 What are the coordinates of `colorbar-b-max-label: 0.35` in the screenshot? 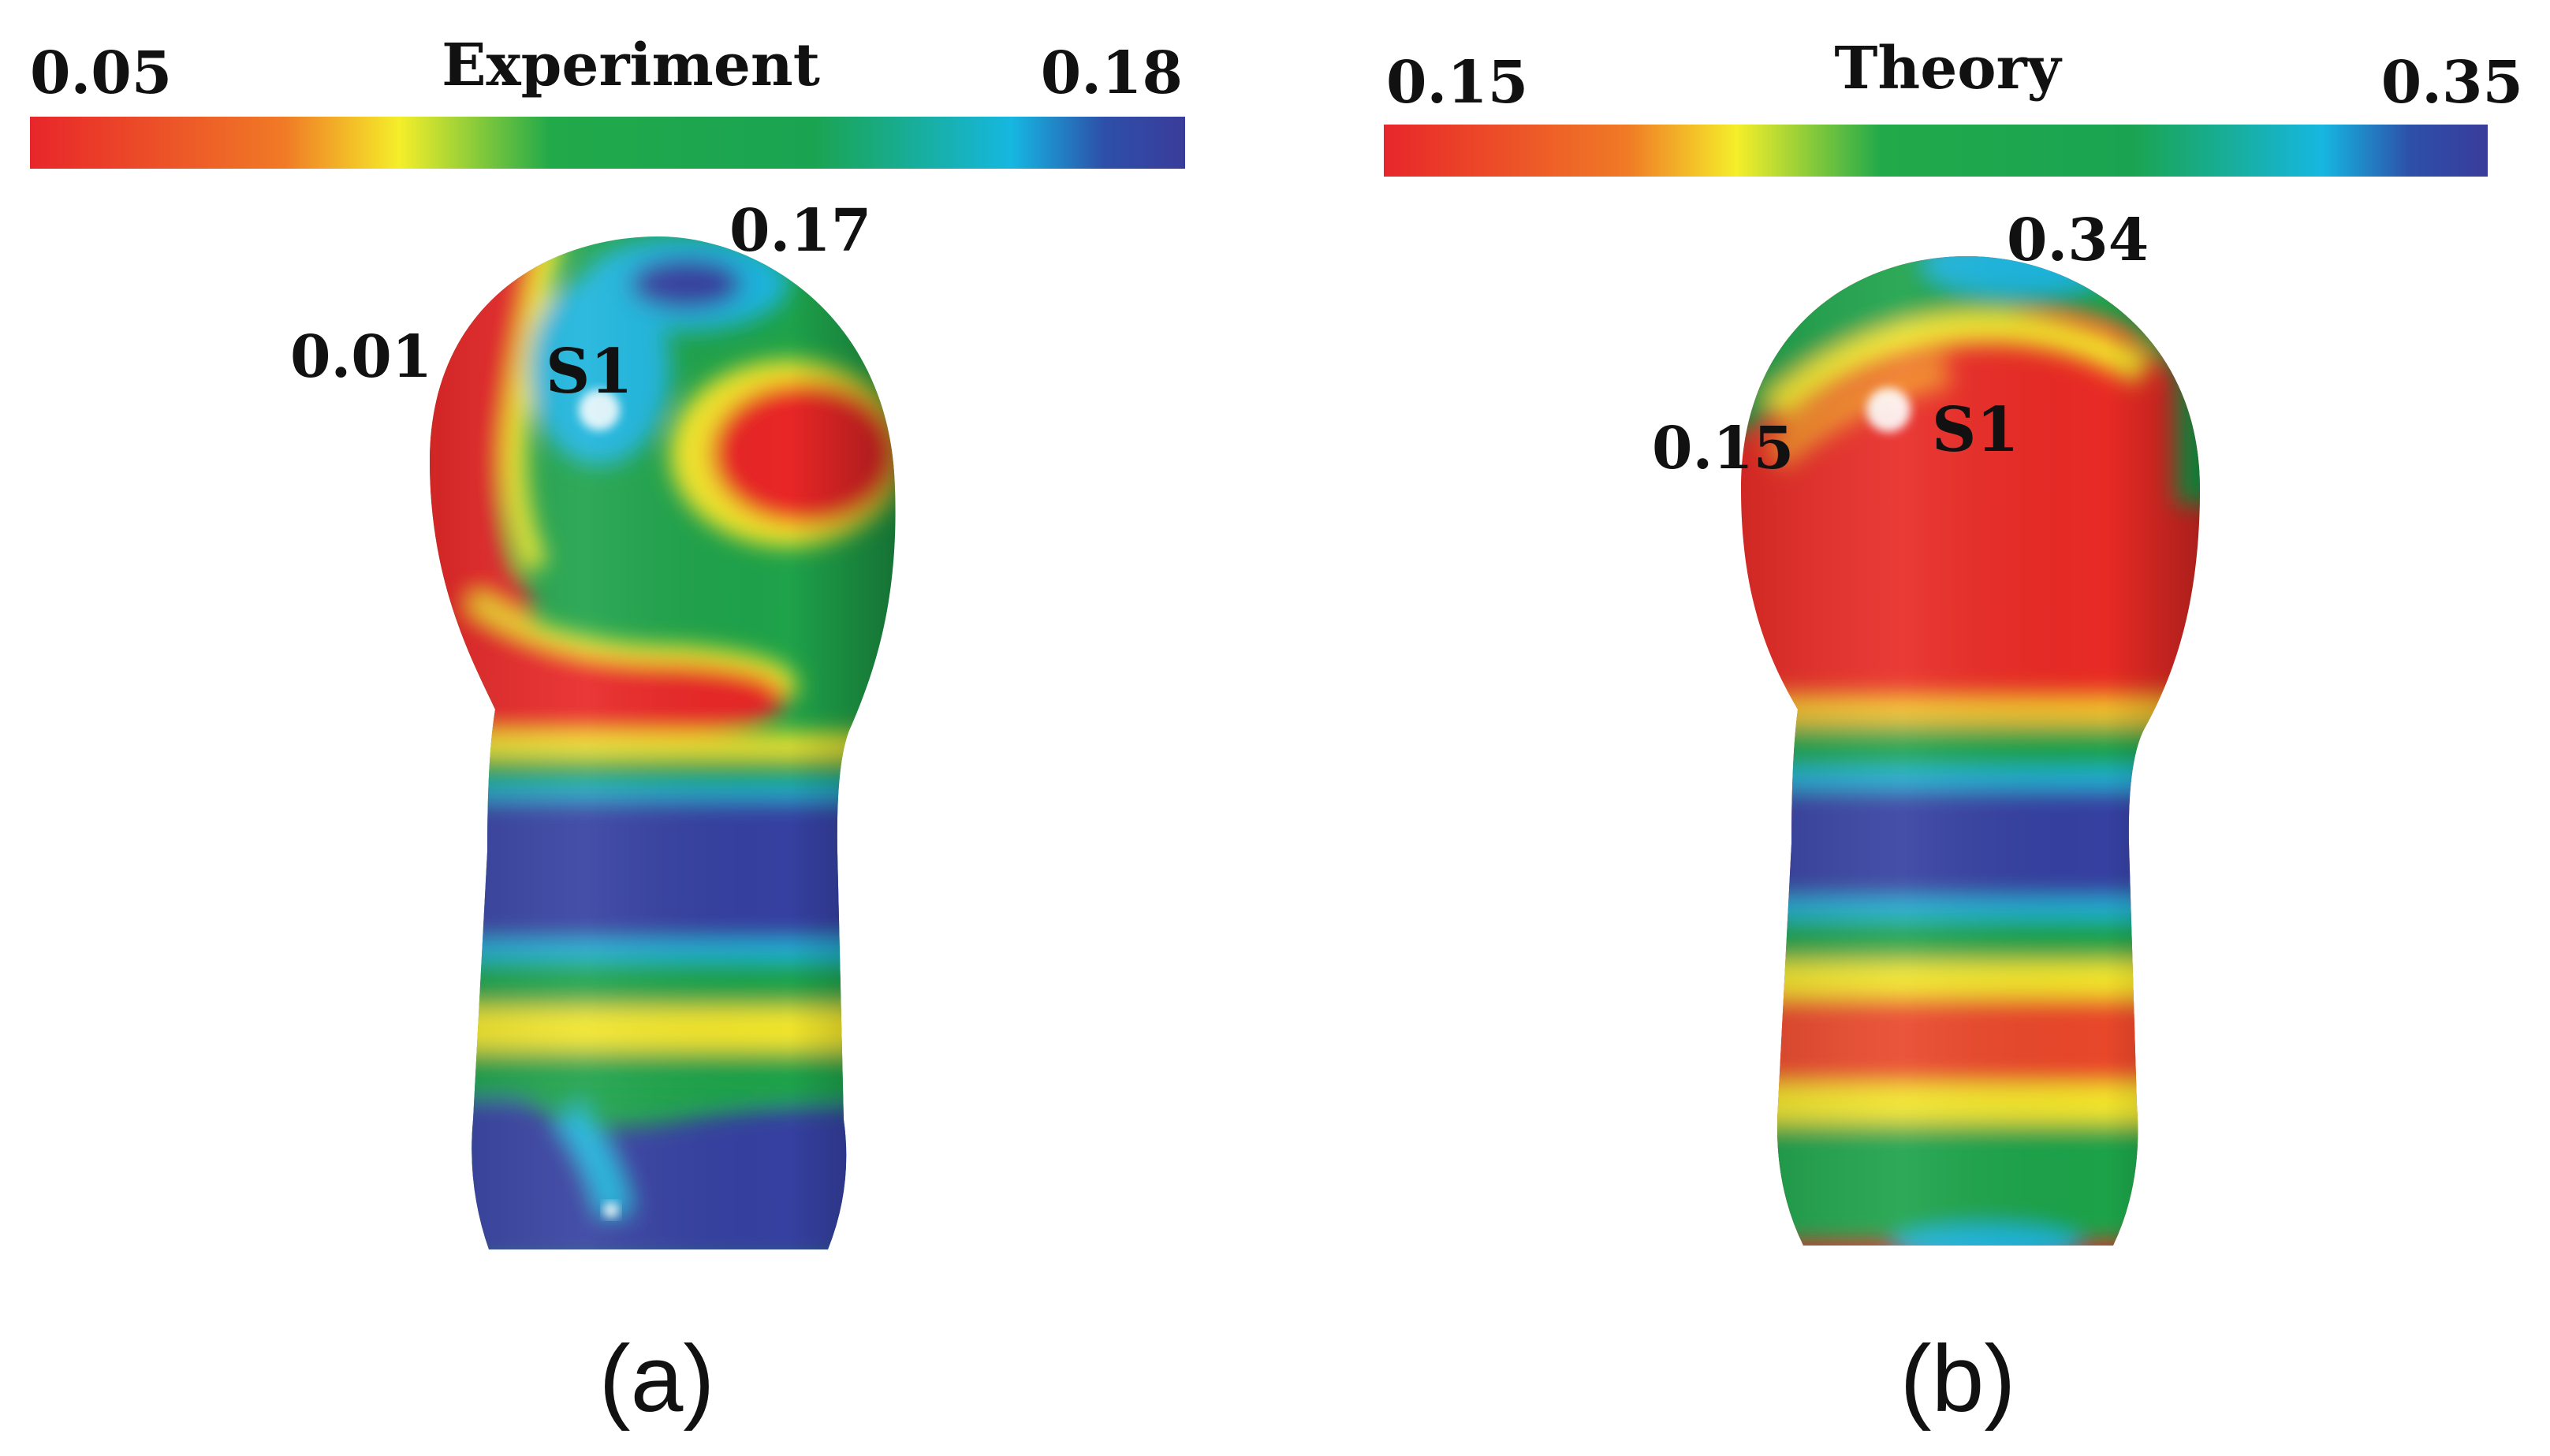 It's located at (2452, 83).